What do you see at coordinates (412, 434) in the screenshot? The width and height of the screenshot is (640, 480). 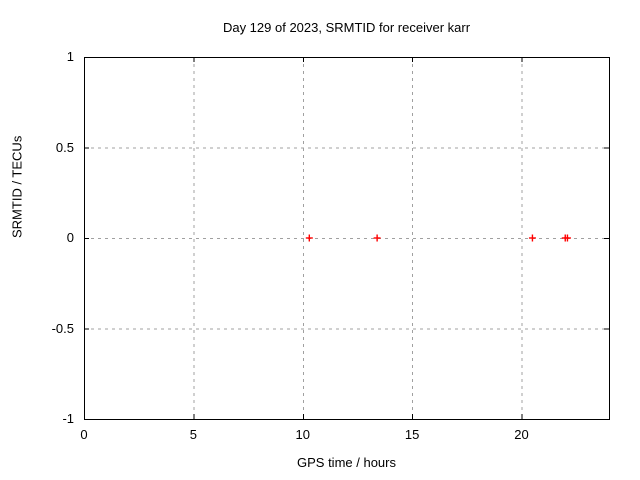 I see `x-tick-label: 15` at bounding box center [412, 434].